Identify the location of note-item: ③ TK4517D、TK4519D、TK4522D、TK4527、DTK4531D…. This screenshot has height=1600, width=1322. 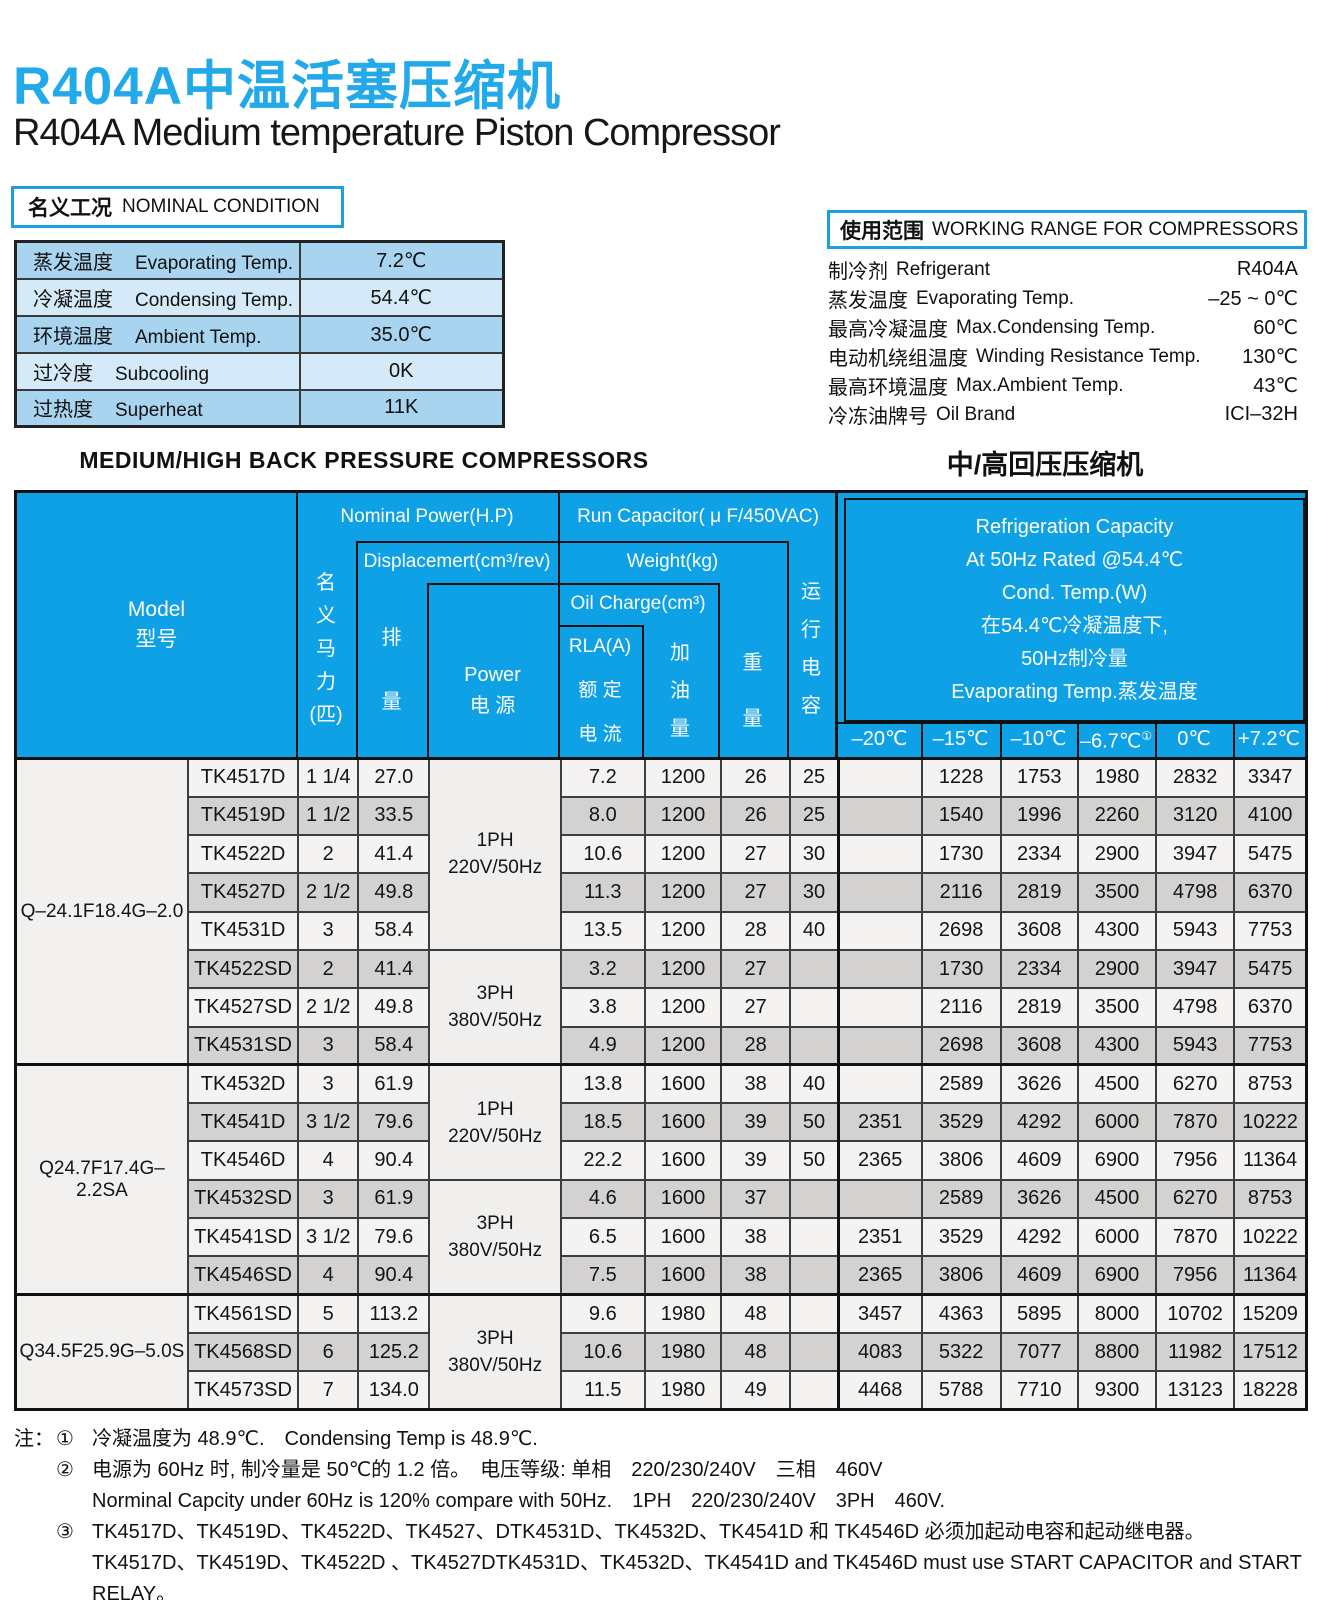
(664, 1532).